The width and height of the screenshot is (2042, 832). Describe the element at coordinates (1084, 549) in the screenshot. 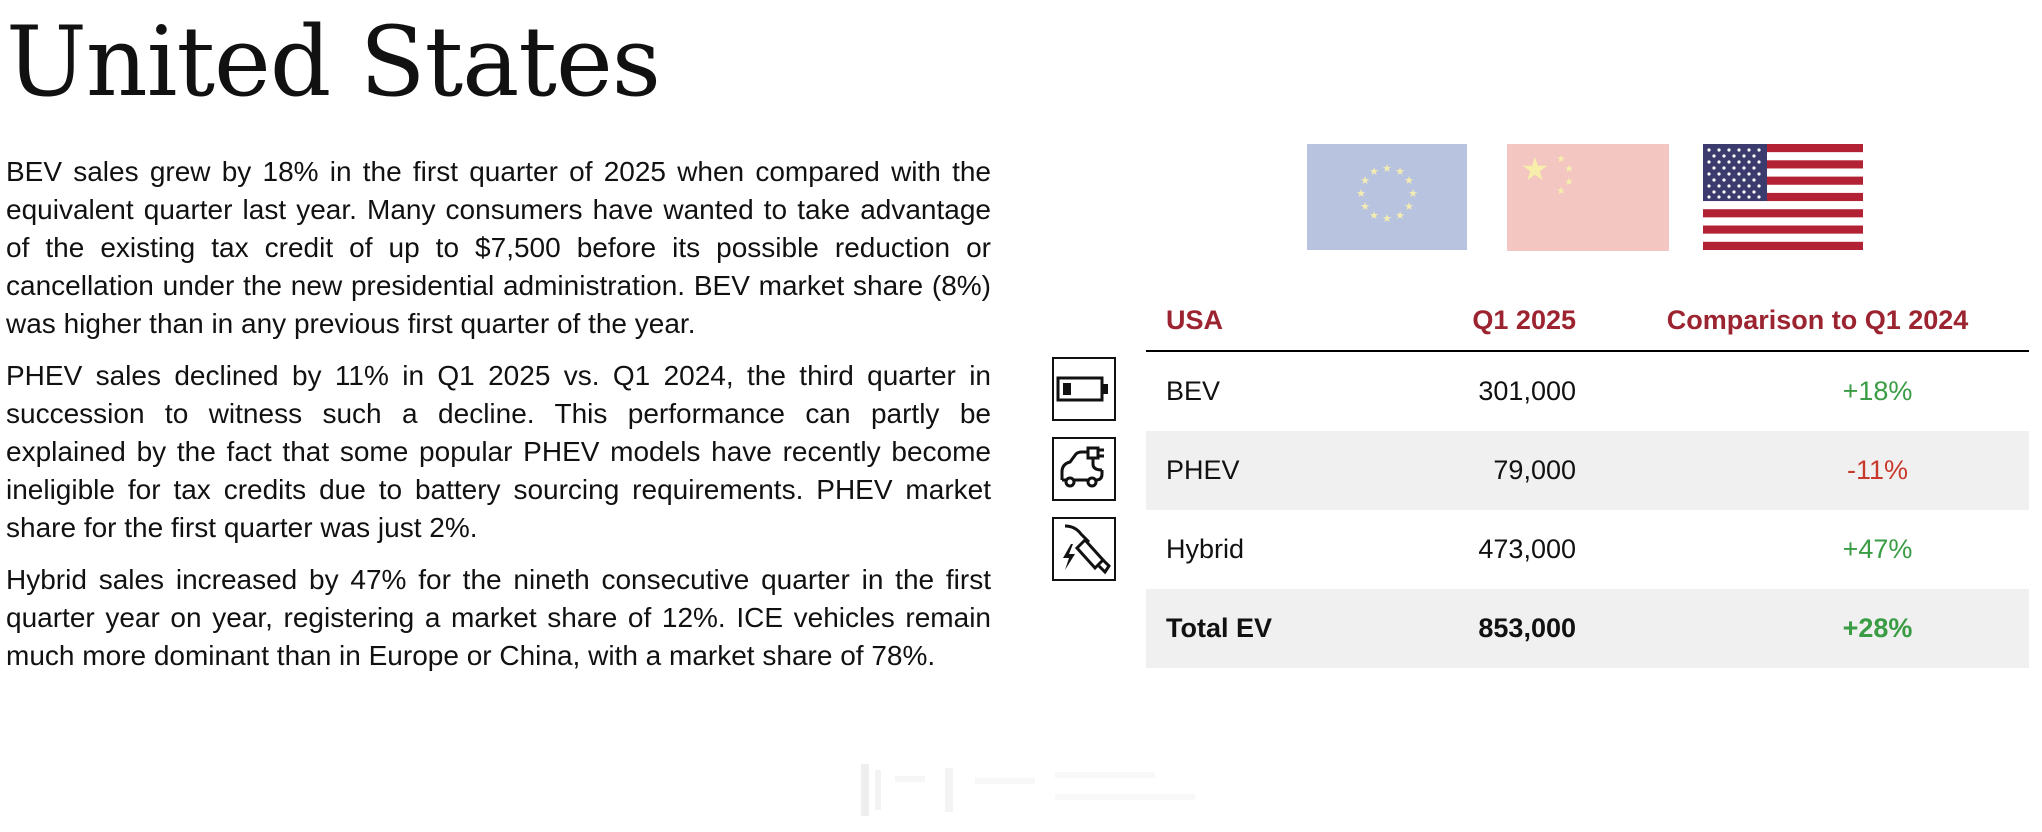

I see `fuel-pump-icon` at that location.